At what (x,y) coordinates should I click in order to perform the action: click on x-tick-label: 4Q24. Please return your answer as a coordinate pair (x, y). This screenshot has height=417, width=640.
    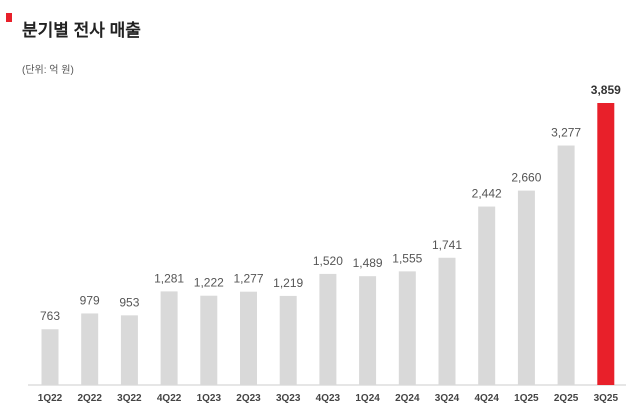
    Looking at the image, I should click on (486, 398).